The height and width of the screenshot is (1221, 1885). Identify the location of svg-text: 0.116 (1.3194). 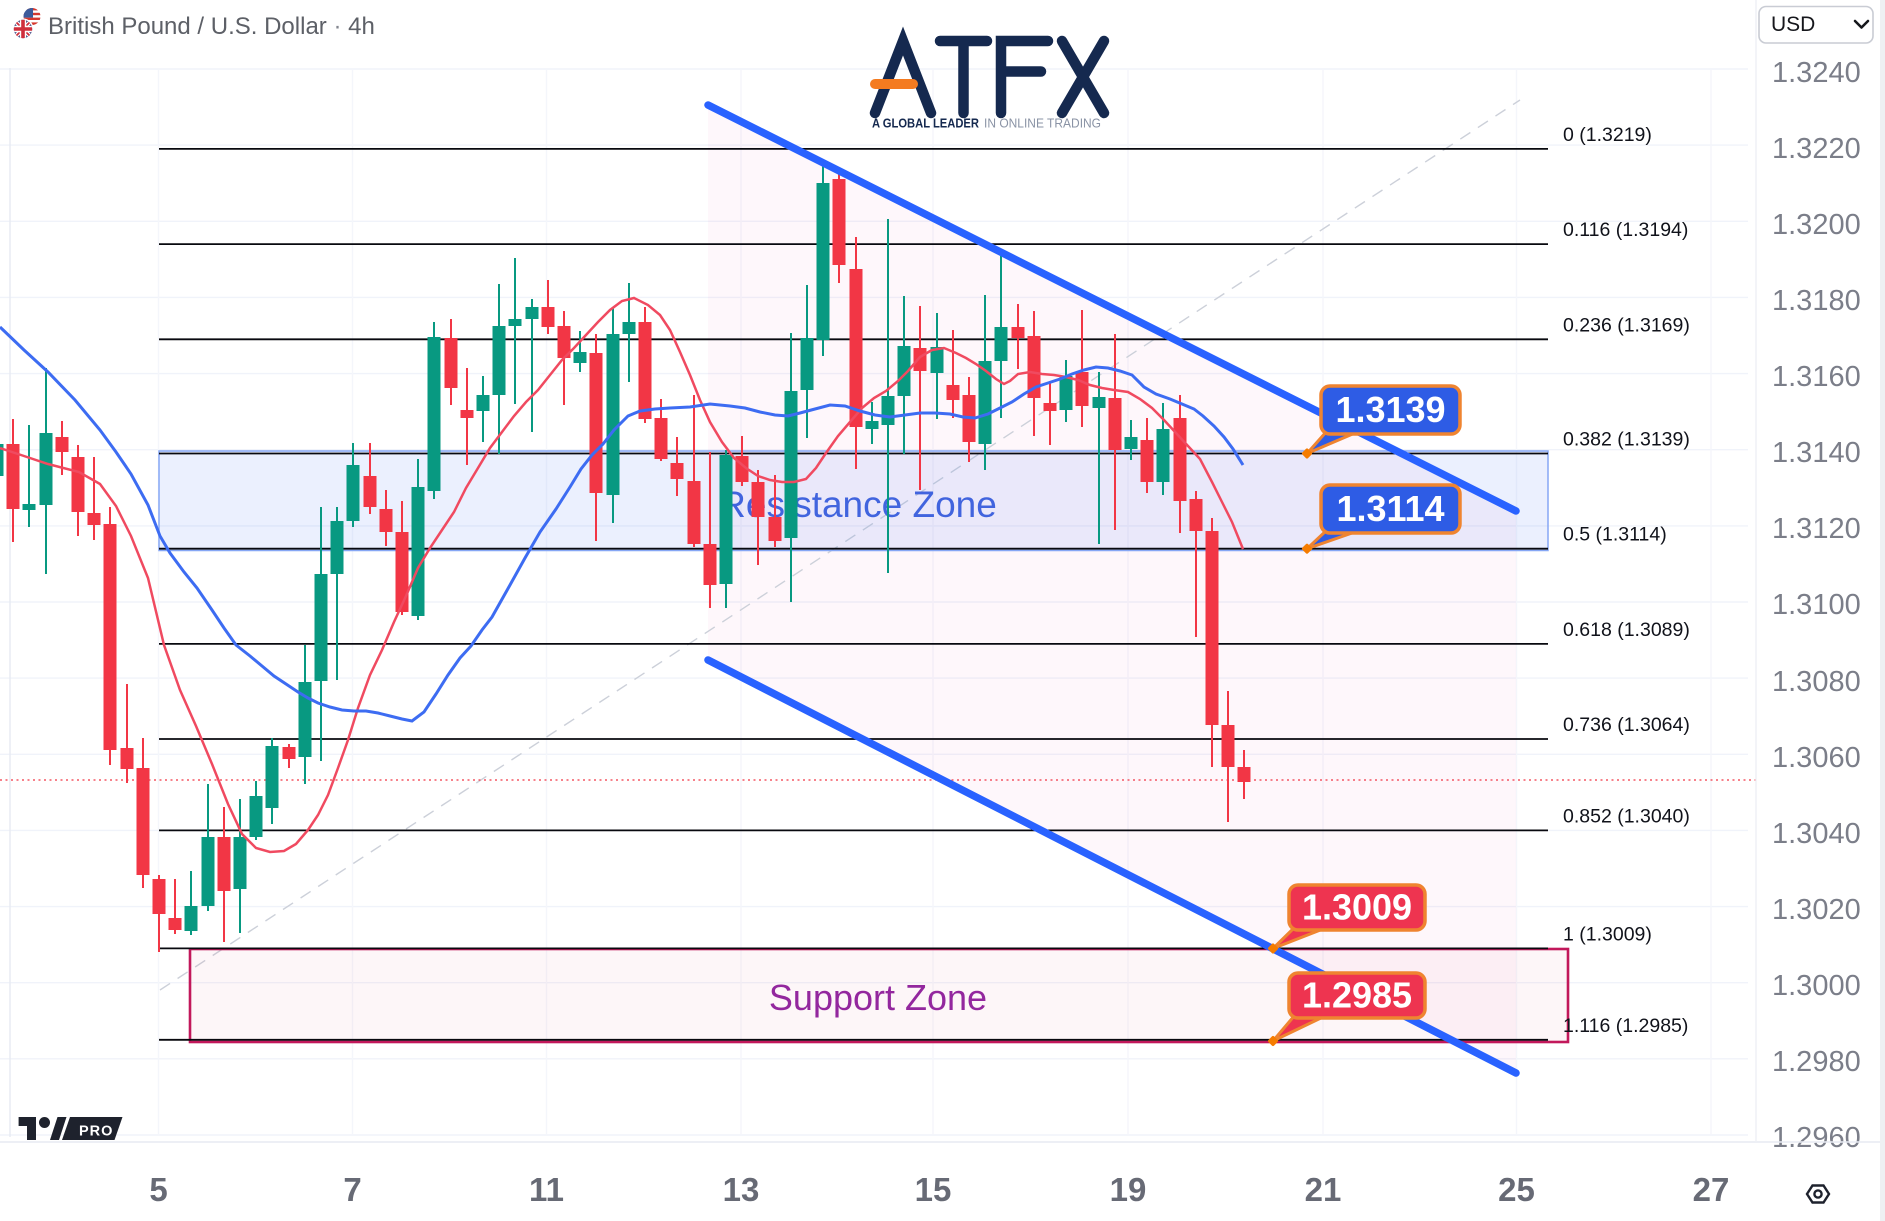
(1625, 230).